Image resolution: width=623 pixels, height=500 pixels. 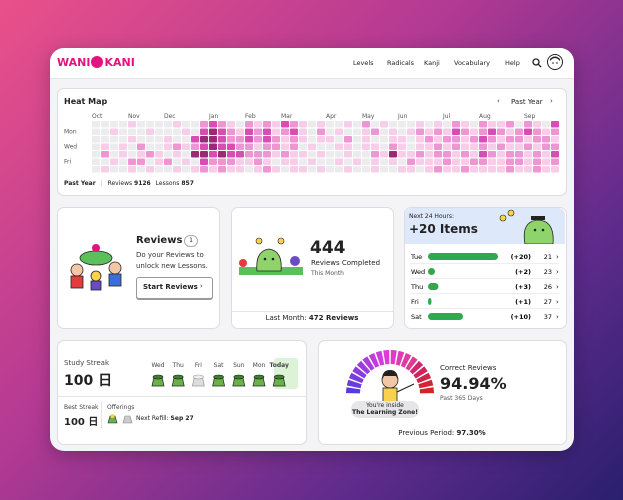 What do you see at coordinates (432, 63) in the screenshot?
I see `nav-link: Kanji` at bounding box center [432, 63].